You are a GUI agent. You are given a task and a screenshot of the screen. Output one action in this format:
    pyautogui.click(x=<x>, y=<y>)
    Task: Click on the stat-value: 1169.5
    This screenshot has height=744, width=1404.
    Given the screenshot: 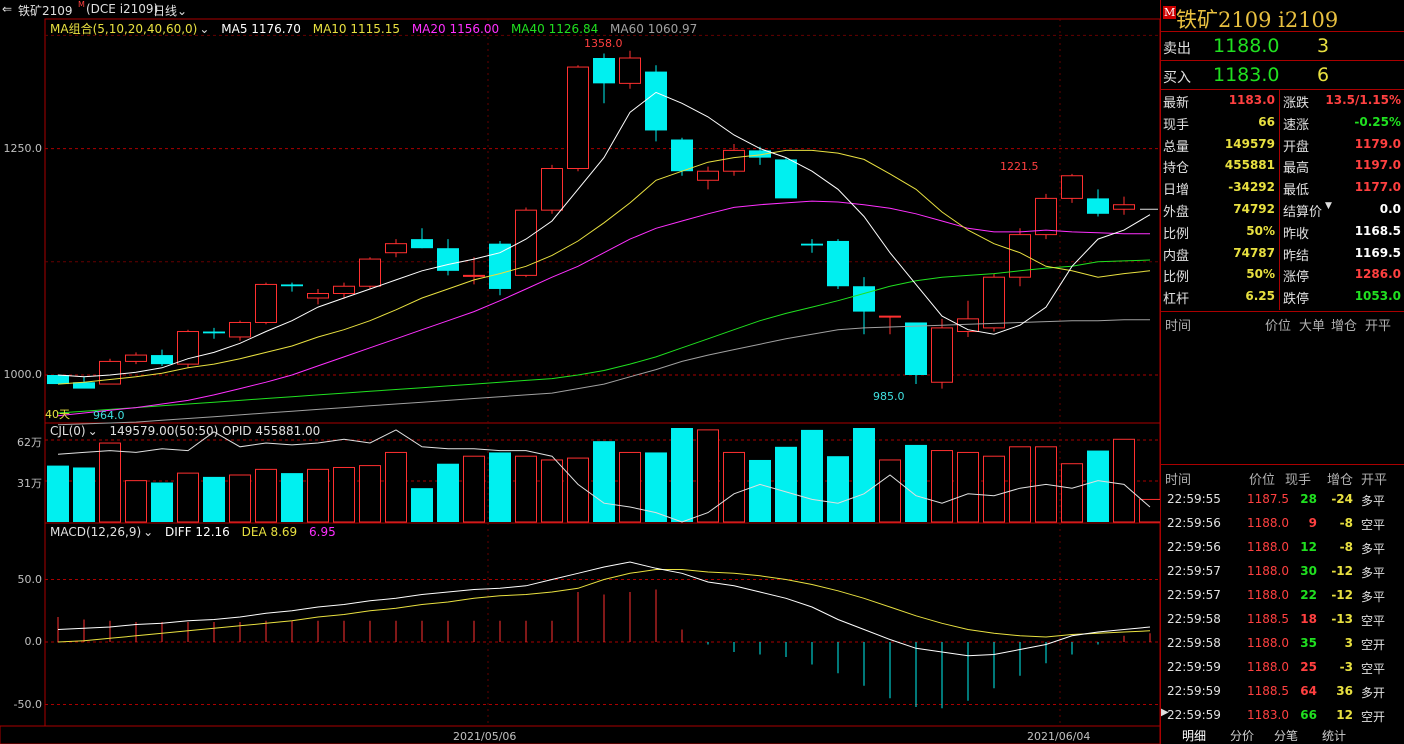 What is the action you would take?
    pyautogui.click(x=1377, y=252)
    